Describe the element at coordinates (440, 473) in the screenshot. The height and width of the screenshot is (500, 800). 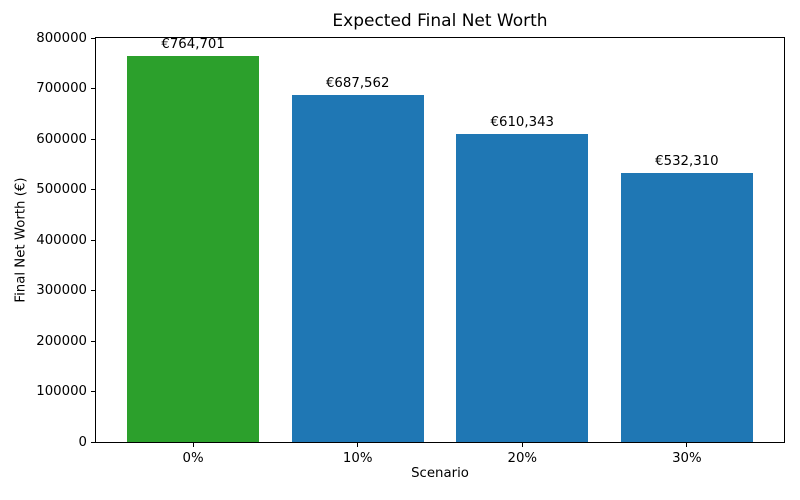
I see `x-axis-label: Scenario` at that location.